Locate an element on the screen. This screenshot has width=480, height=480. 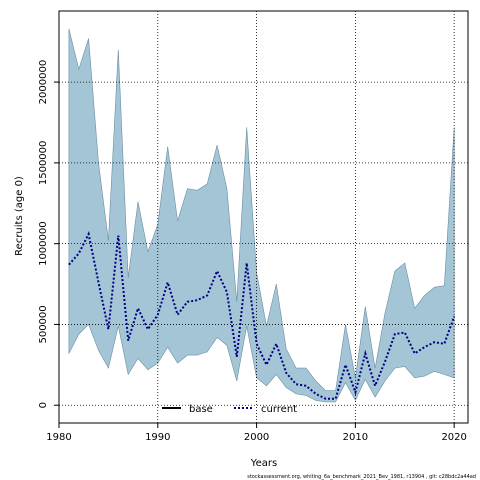
x-axis-label: Years is located at coordinates (263, 463).